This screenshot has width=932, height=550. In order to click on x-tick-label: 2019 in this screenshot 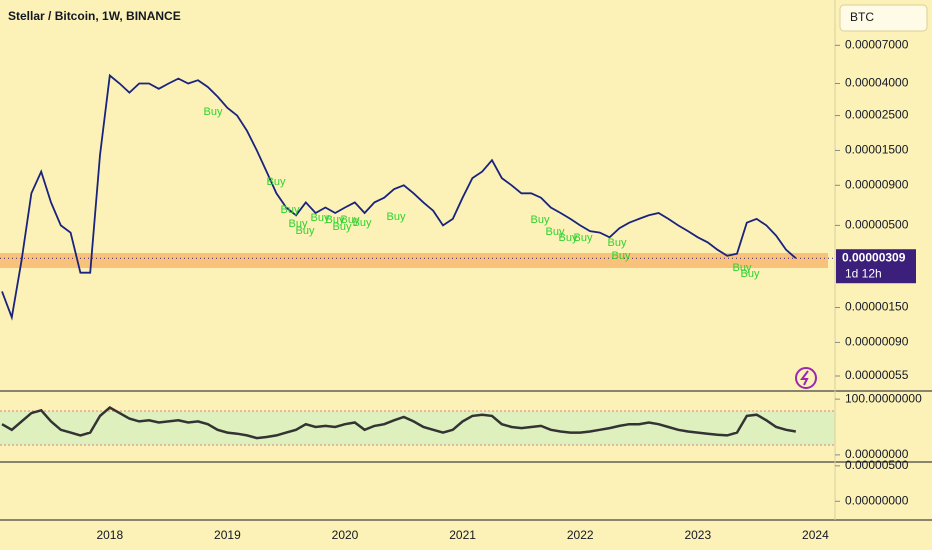, I will do `click(227, 535)`.